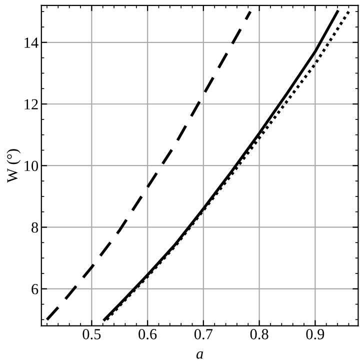  What do you see at coordinates (13, 166) in the screenshot?
I see `y-axis-title: W (°)` at bounding box center [13, 166].